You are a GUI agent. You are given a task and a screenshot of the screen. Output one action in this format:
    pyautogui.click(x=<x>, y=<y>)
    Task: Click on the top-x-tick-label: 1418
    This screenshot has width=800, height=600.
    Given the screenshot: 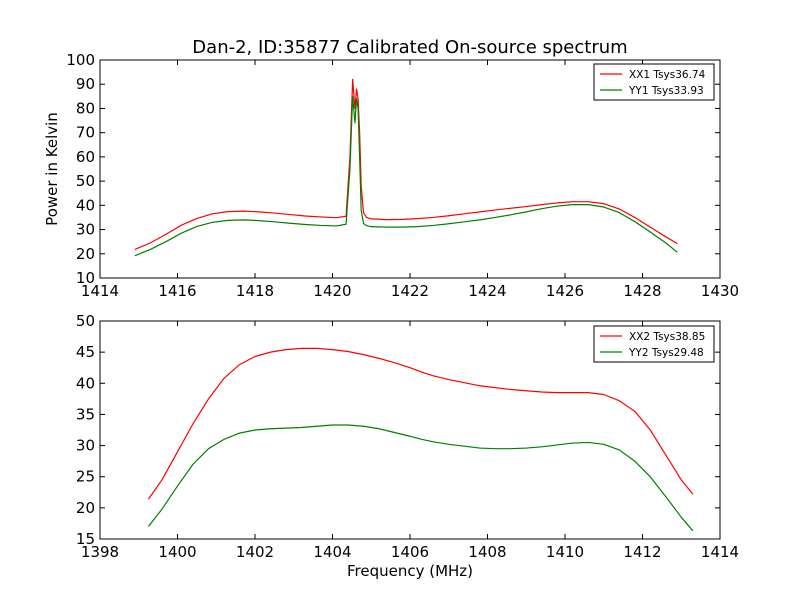 What is the action you would take?
    pyautogui.click(x=255, y=291)
    